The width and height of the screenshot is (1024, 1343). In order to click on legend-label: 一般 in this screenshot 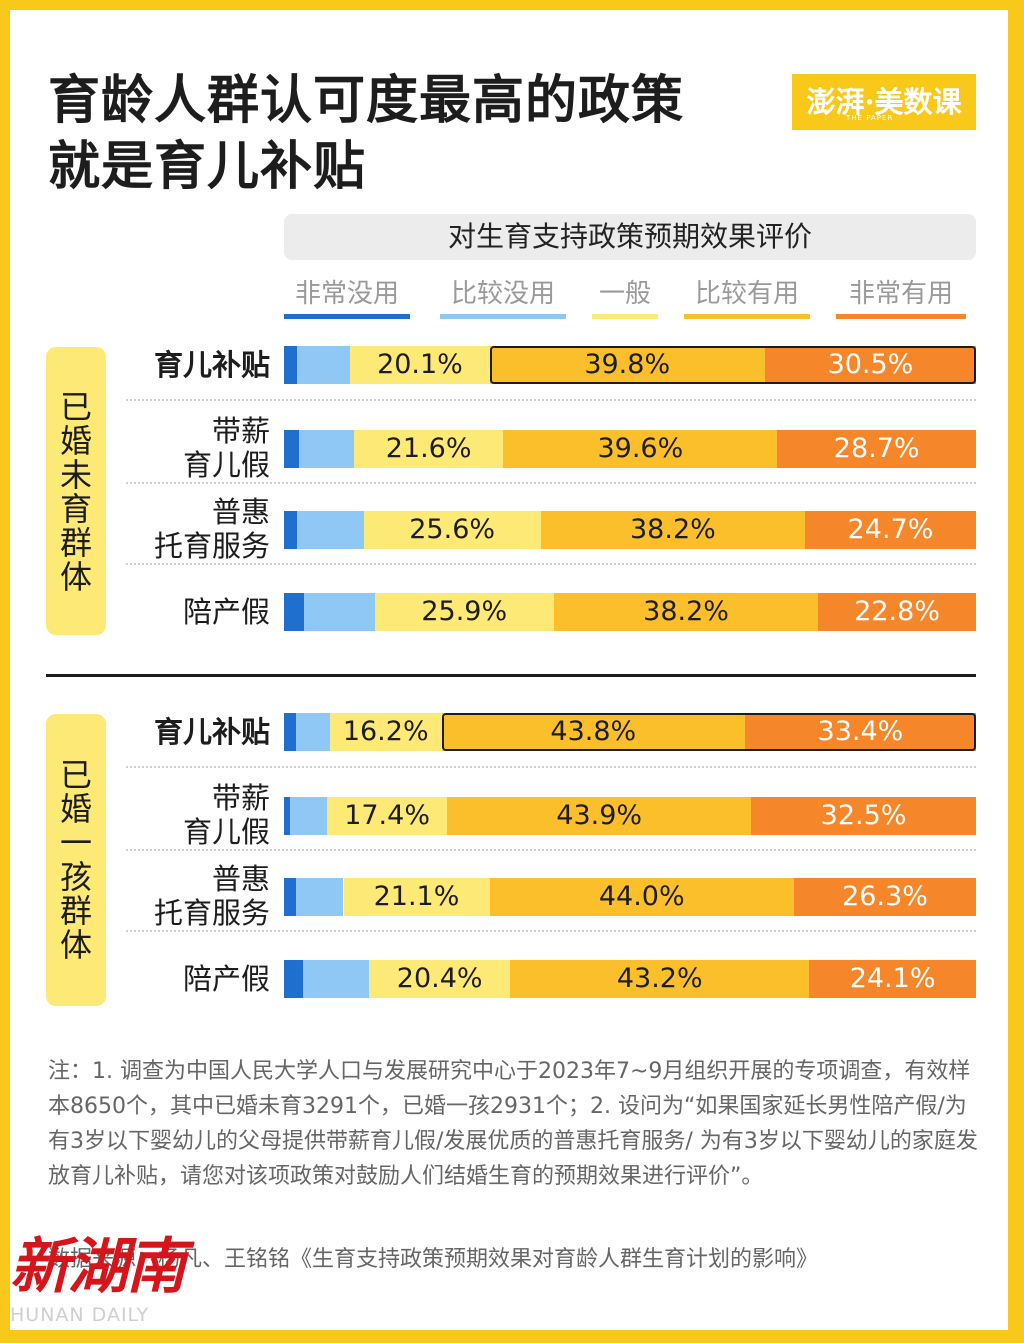, I will do `click(624, 294)`.